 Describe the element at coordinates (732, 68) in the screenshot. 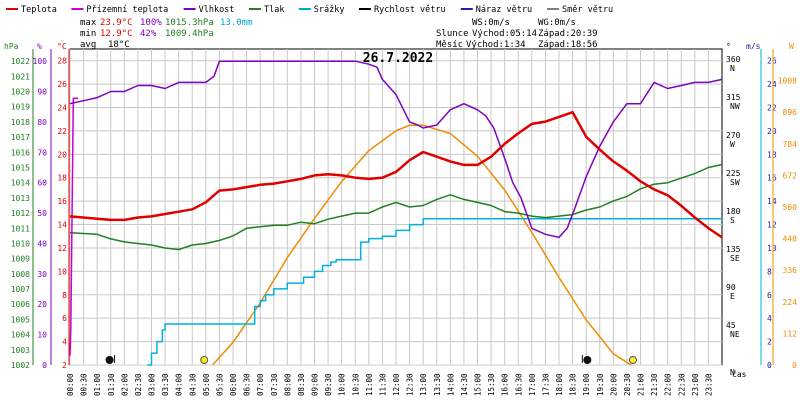

I see `direction-tick-dir: N` at that location.